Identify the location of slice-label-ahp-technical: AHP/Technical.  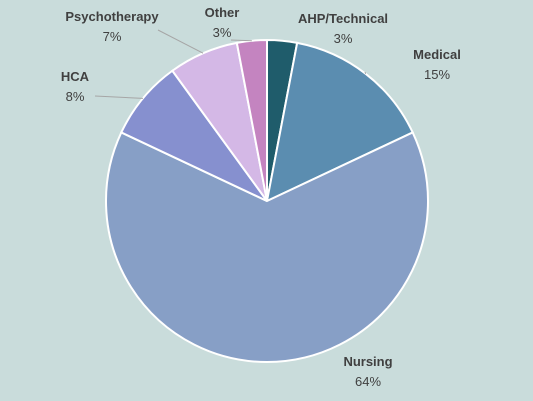
(343, 18).